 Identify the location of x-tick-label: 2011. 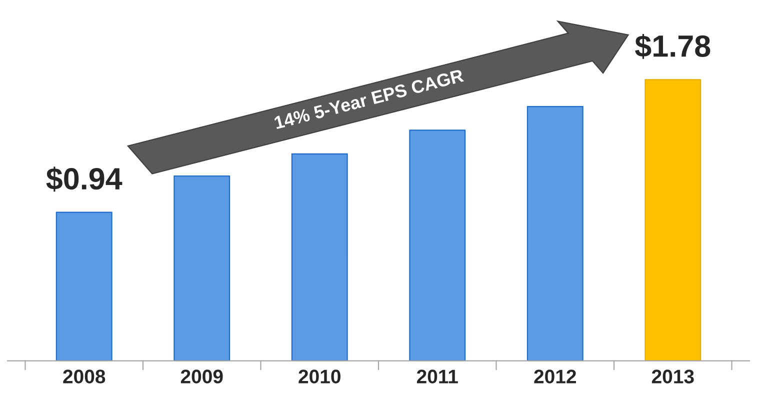
(437, 377).